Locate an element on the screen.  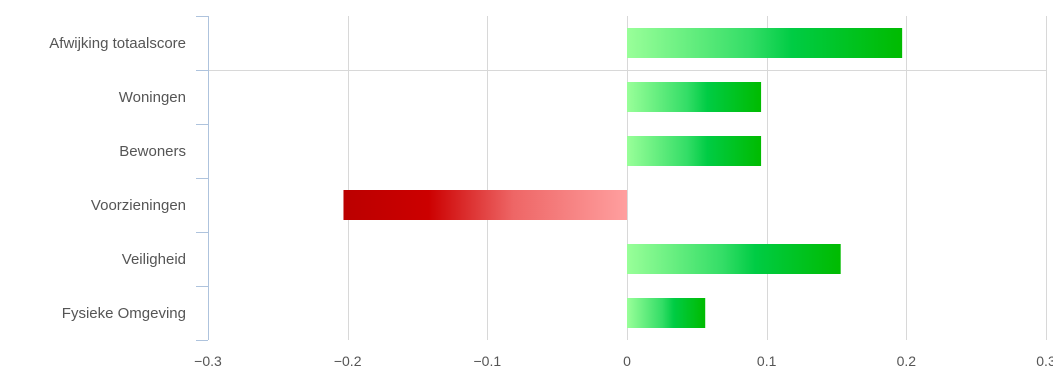
x-tick-label: 0.1 is located at coordinates (767, 361).